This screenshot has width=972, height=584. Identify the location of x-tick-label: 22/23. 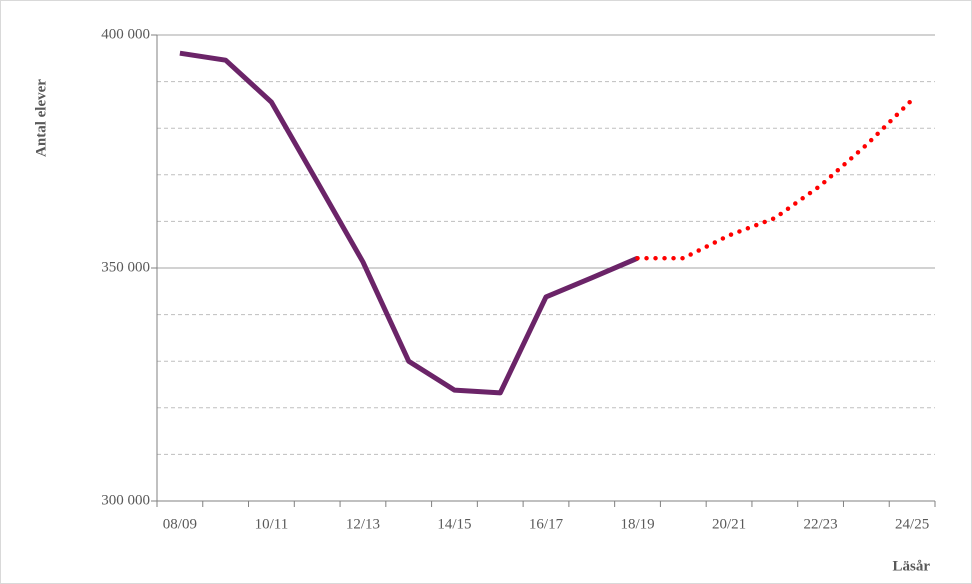
(821, 524).